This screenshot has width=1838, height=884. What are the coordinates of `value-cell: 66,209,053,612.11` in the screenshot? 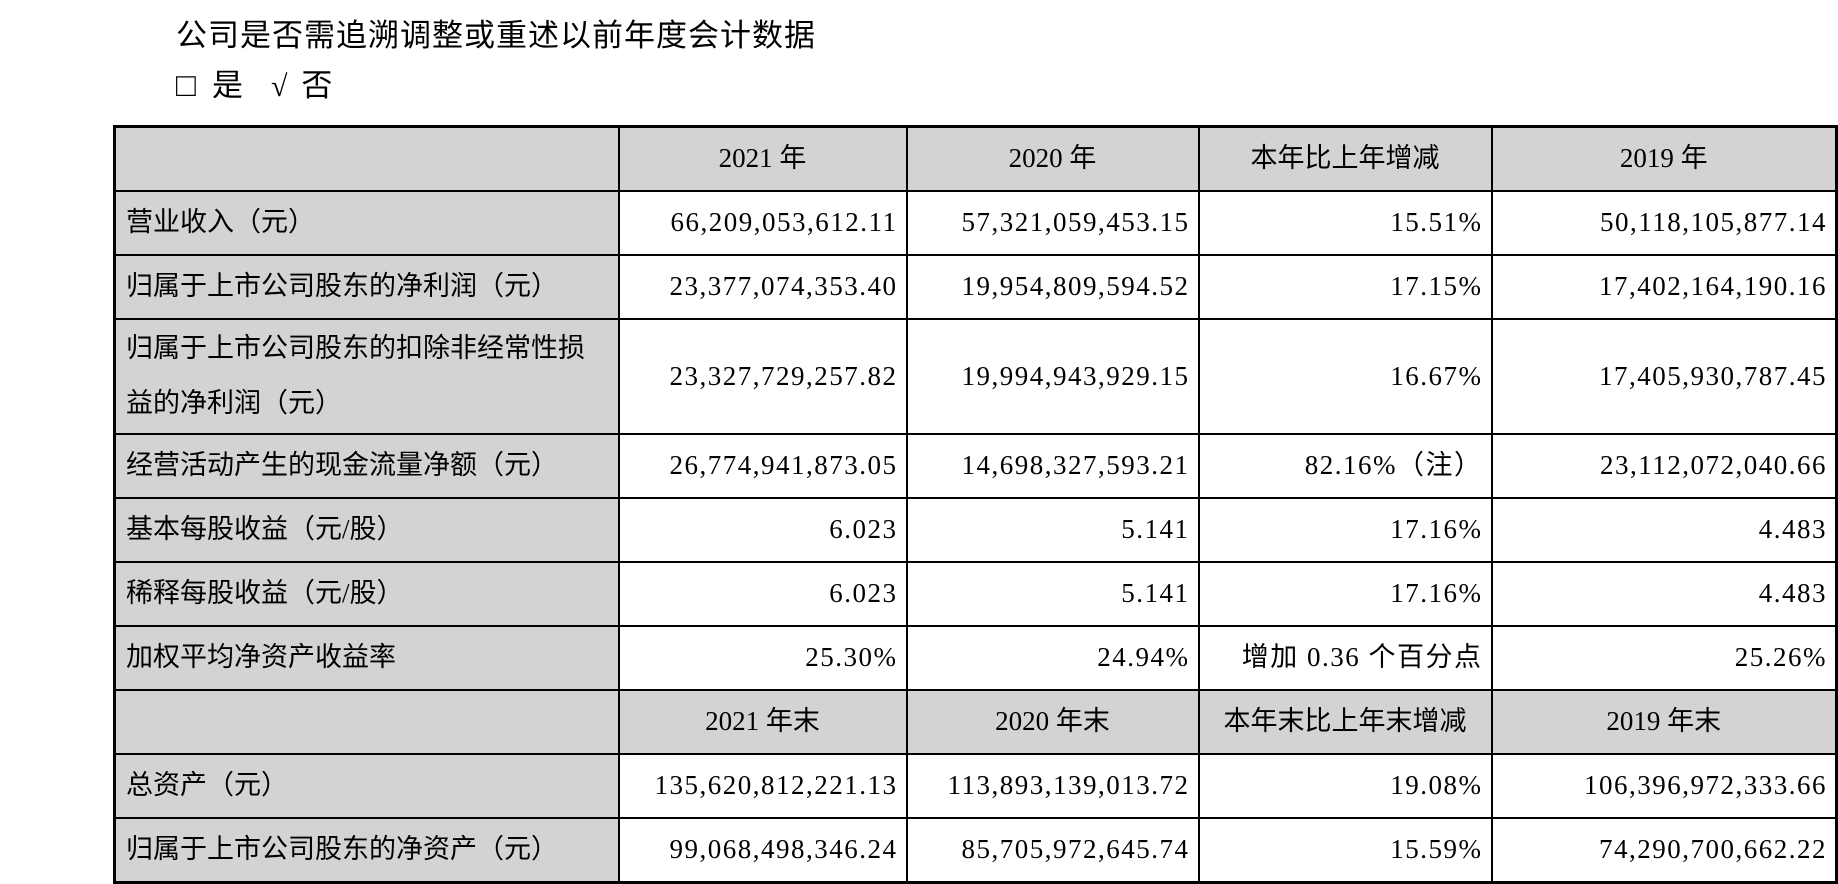 It's located at (762, 223).